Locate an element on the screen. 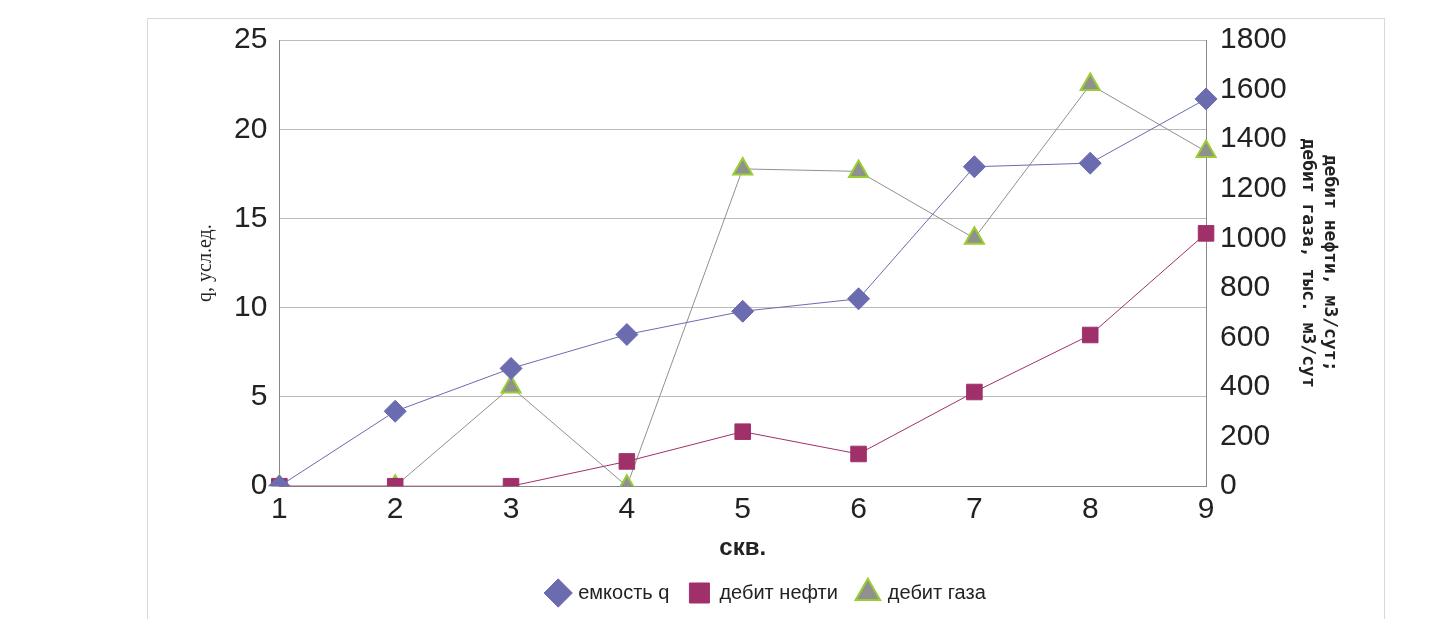 The height and width of the screenshot is (619, 1439). x-tick-label: 8 is located at coordinates (1090, 508).